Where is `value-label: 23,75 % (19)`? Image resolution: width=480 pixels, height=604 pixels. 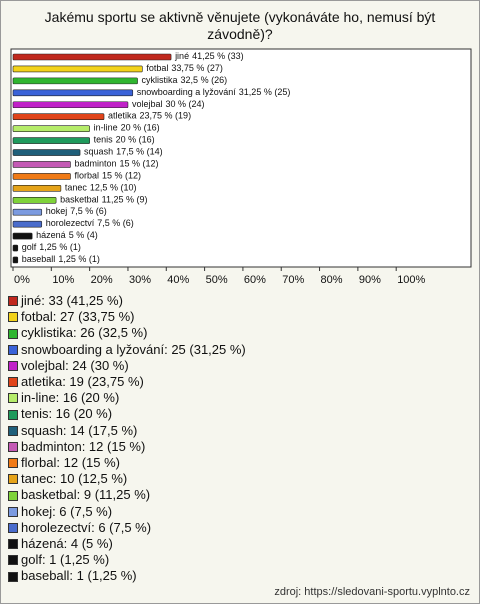
value-label: 23,75 % (19) is located at coordinates (166, 116).